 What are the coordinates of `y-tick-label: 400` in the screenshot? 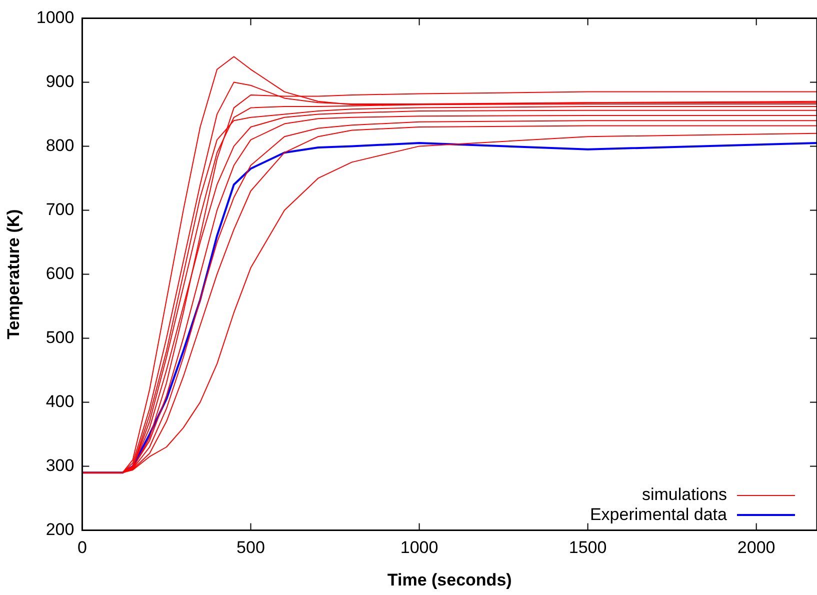 It's located at (60, 401).